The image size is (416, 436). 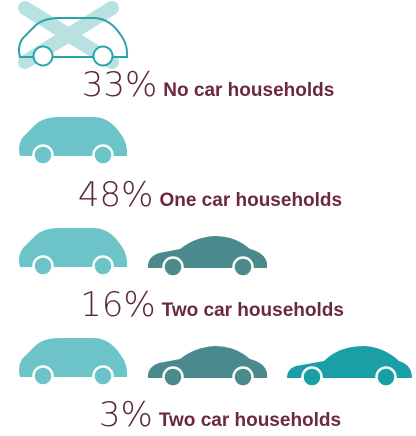 I want to click on row-text: 48% One car households, so click(x=210, y=195).